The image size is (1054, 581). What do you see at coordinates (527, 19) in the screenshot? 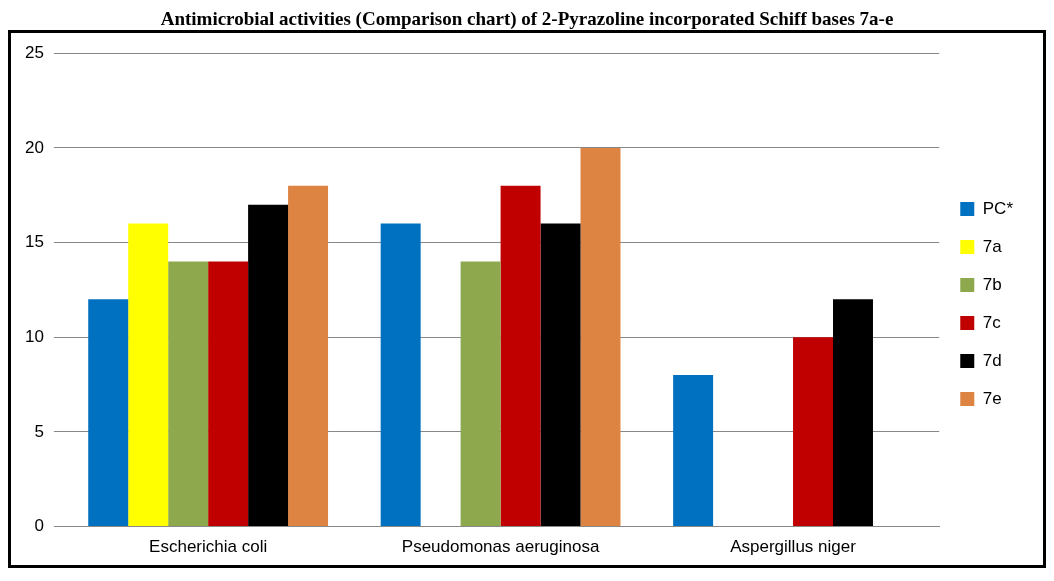
I see `chart-title: Antimicrobial activities (Comparison chart) of 2-Pyrazoline incorporated Schiff bases 7a-e` at bounding box center [527, 19].